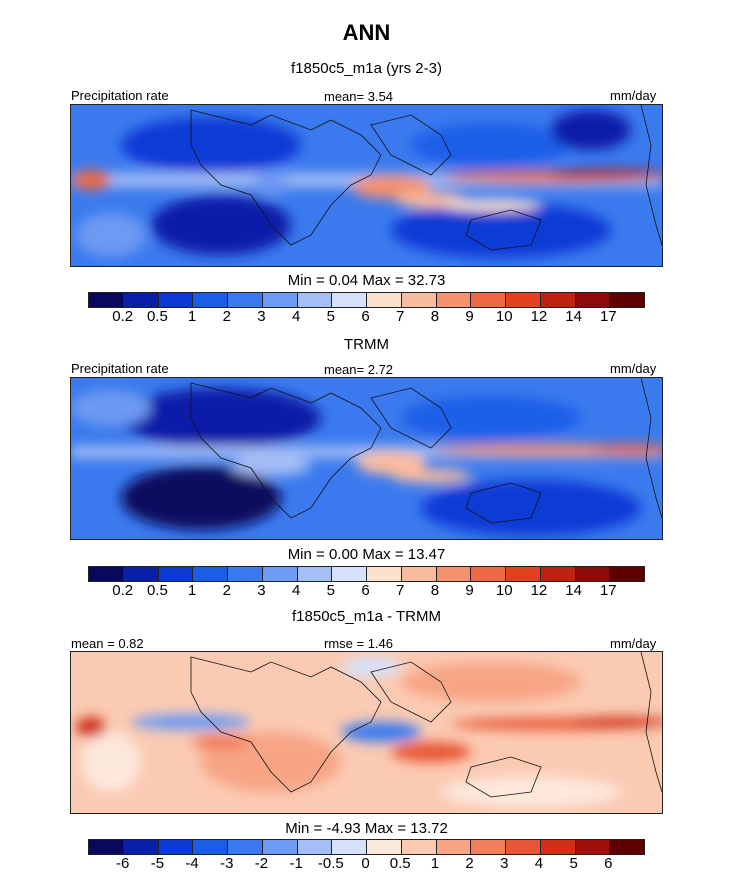 The image size is (733, 884). I want to click on panel3-rmse-label: rmse = 1.46, so click(359, 643).